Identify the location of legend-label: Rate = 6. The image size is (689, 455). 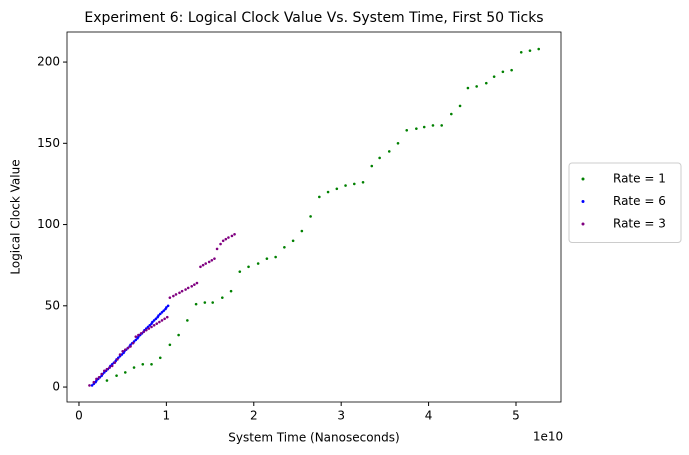
(639, 201).